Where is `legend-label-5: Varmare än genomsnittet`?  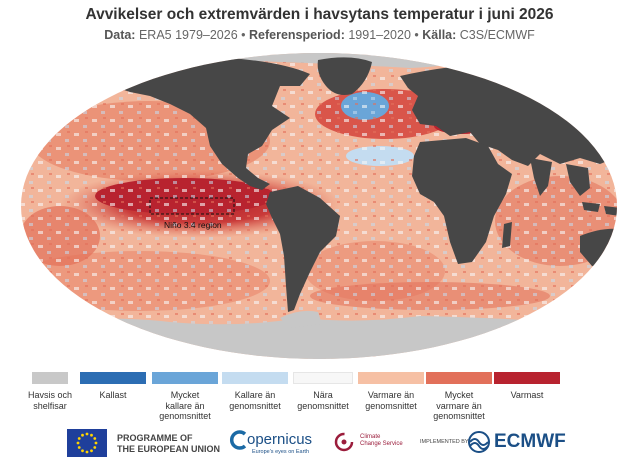 legend-label-5: Varmare än genomsnittet is located at coordinates (391, 400).